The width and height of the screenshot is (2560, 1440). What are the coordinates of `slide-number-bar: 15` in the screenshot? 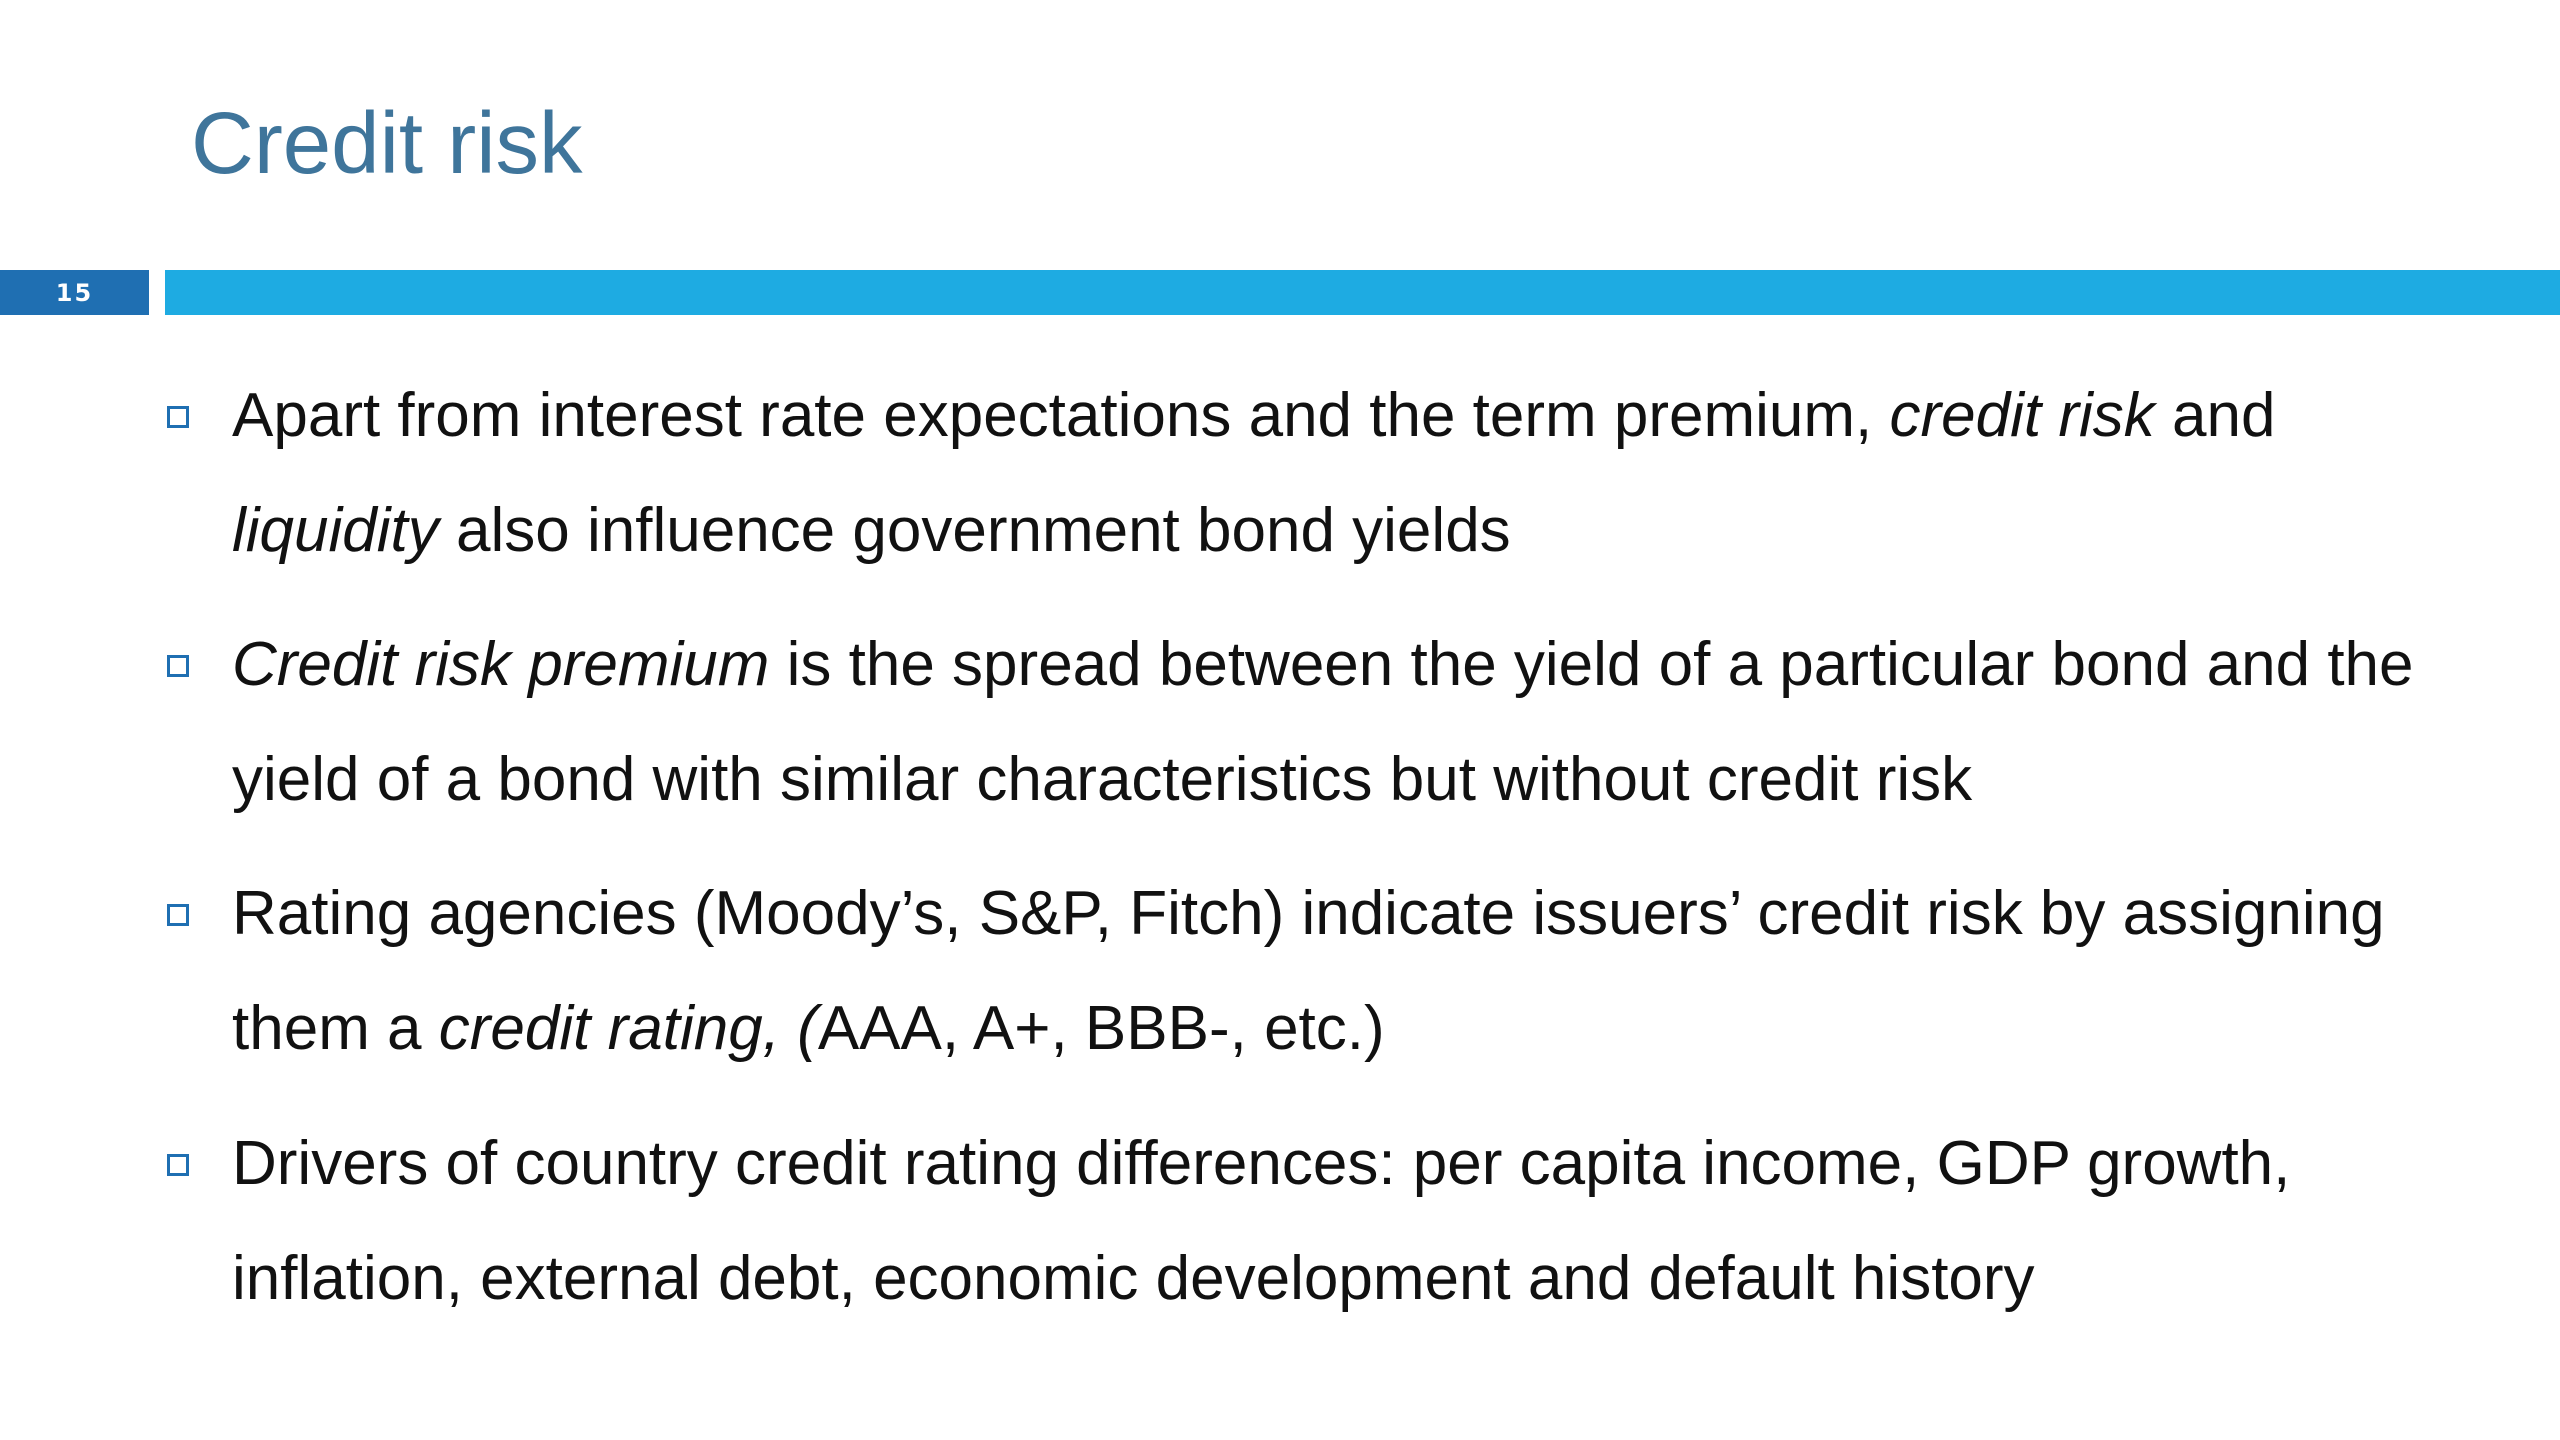 It's located at (74, 292).